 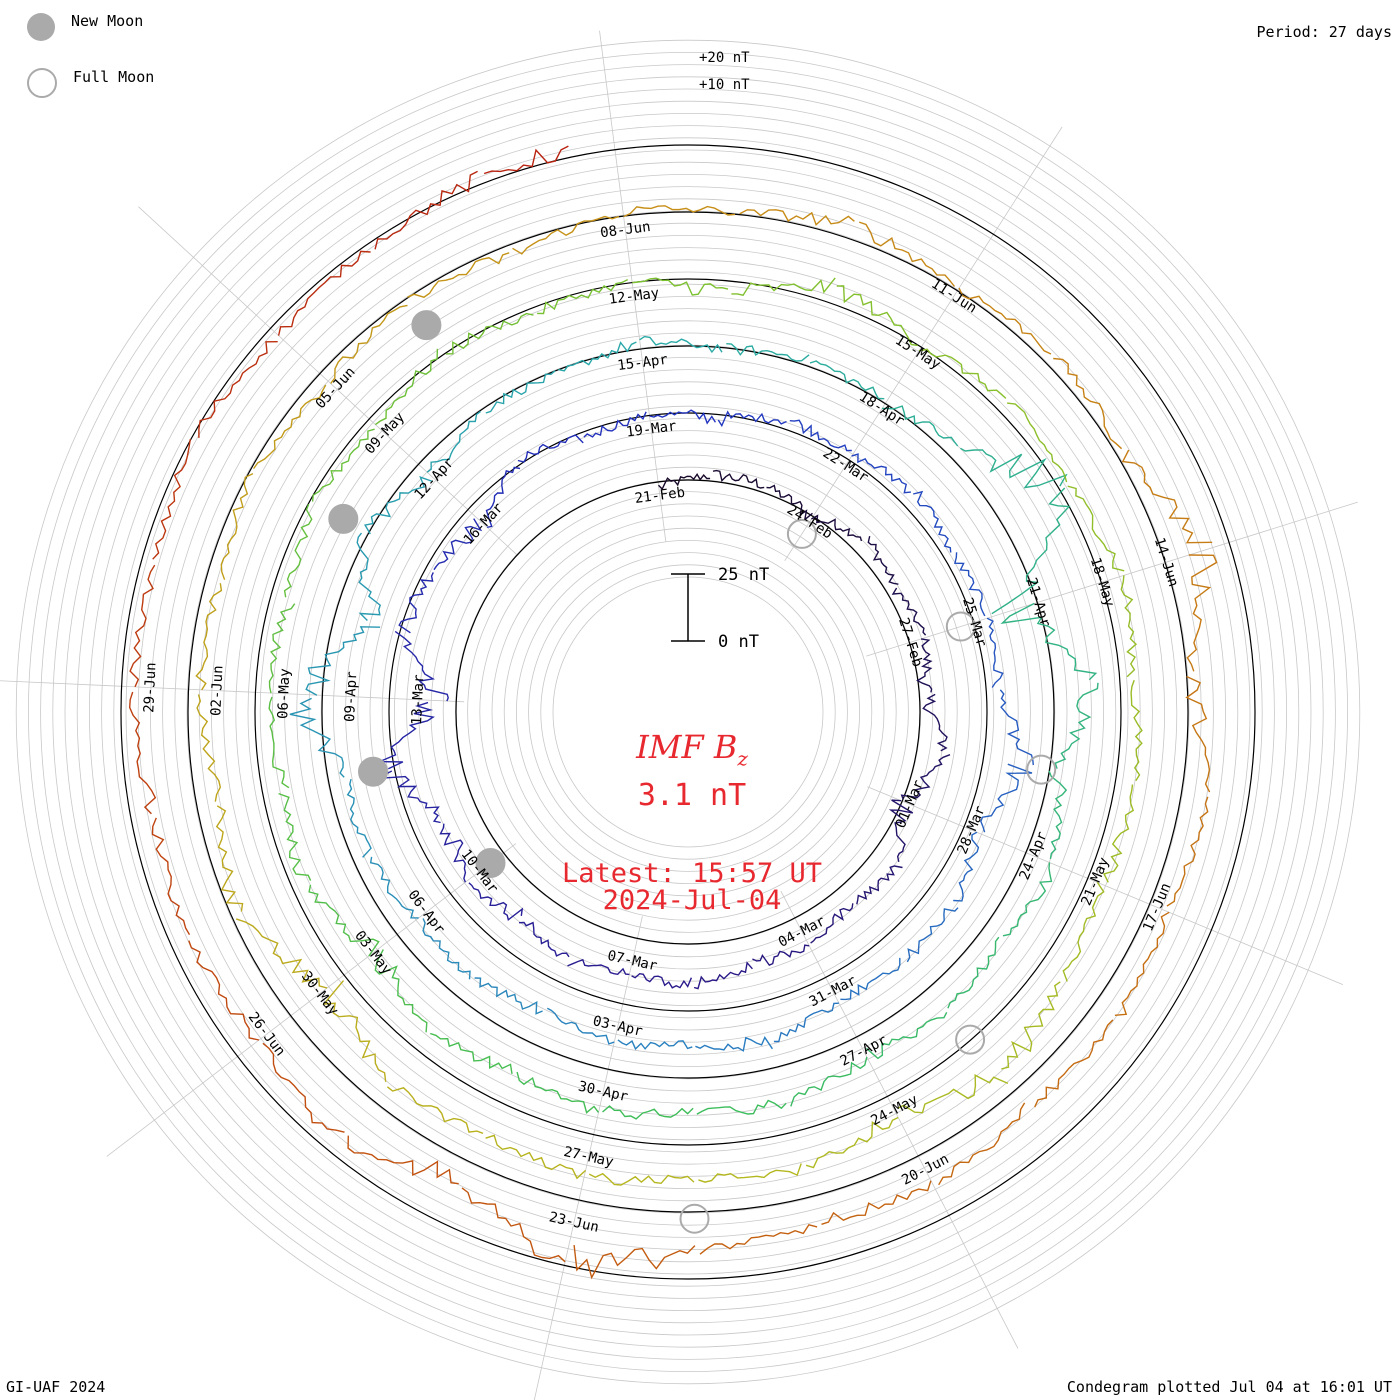 What do you see at coordinates (743, 575) in the screenshot?
I see `scale-bar-top-label: 25 nT` at bounding box center [743, 575].